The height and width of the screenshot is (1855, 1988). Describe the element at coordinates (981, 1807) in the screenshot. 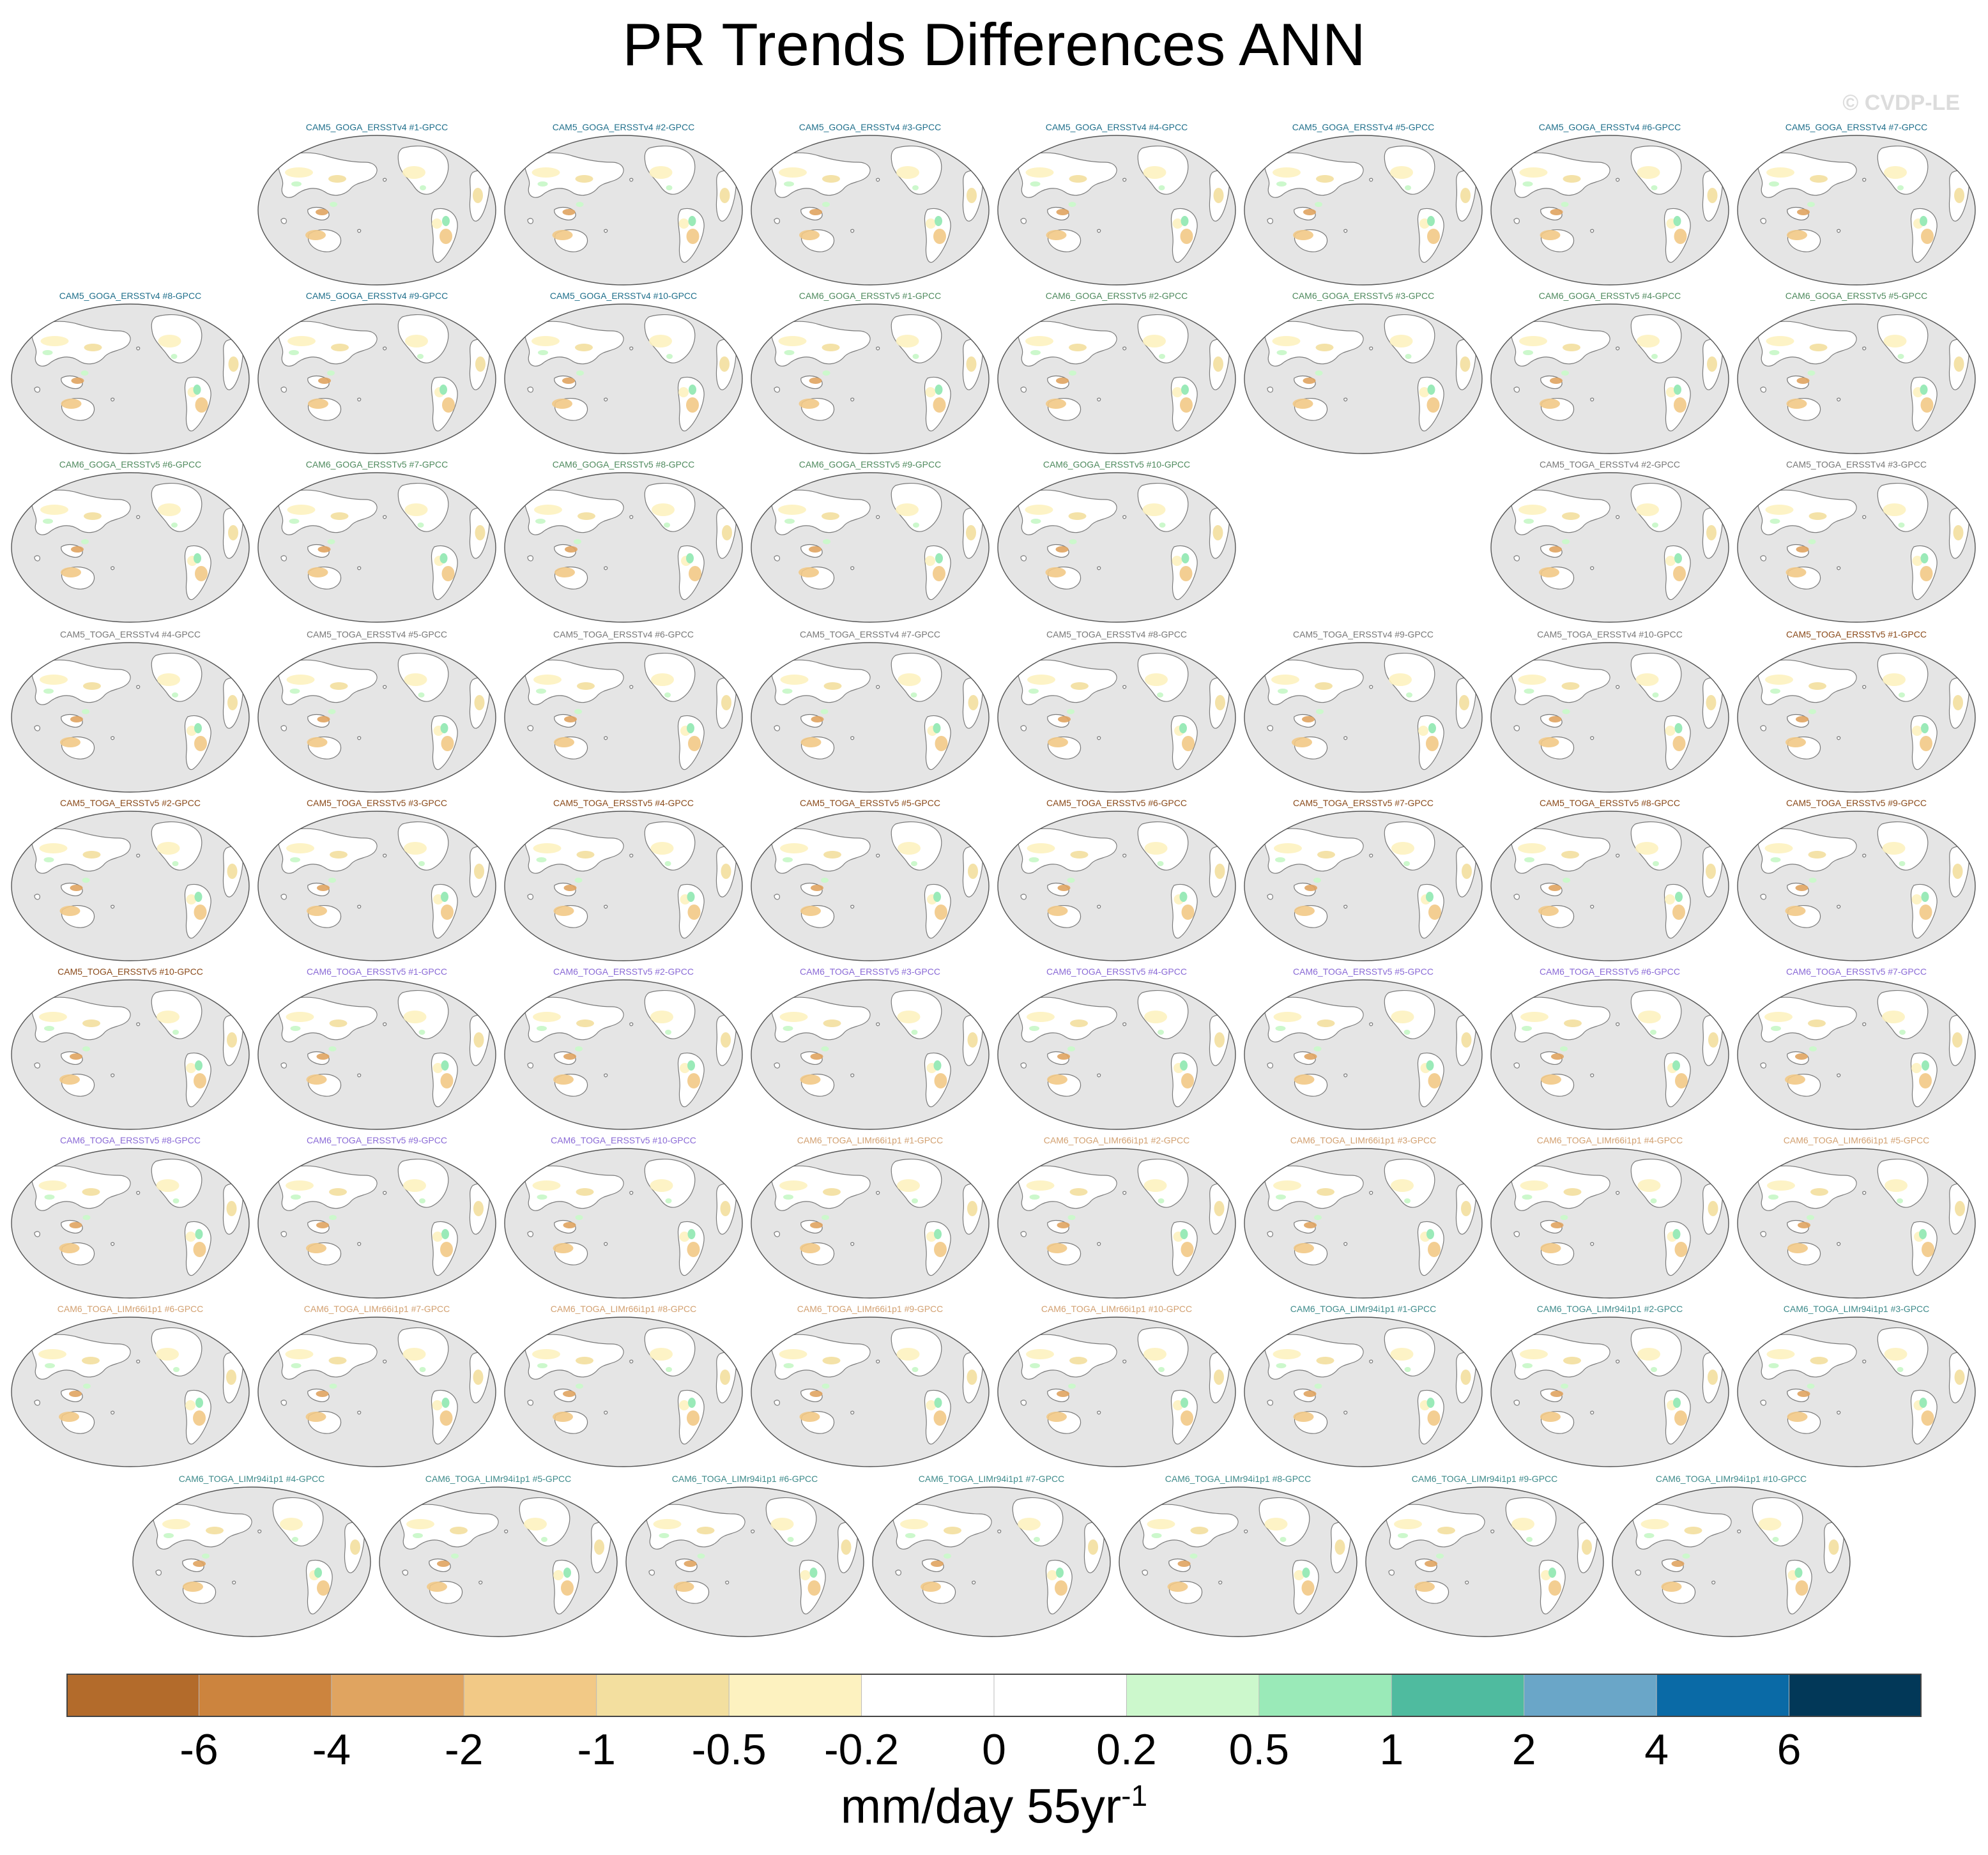

I see `units-text: mm/day 55yr` at that location.